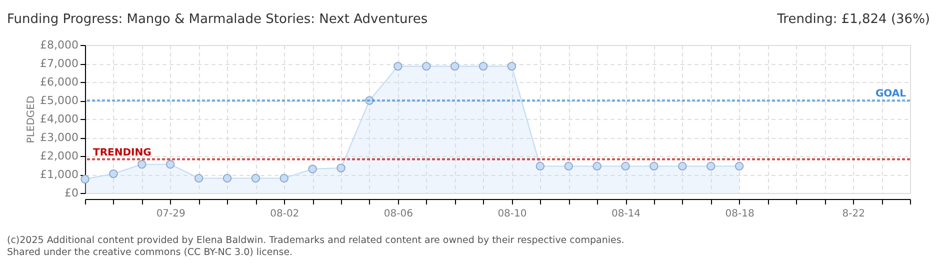  I want to click on x-tick-label: 07-29, so click(171, 214).